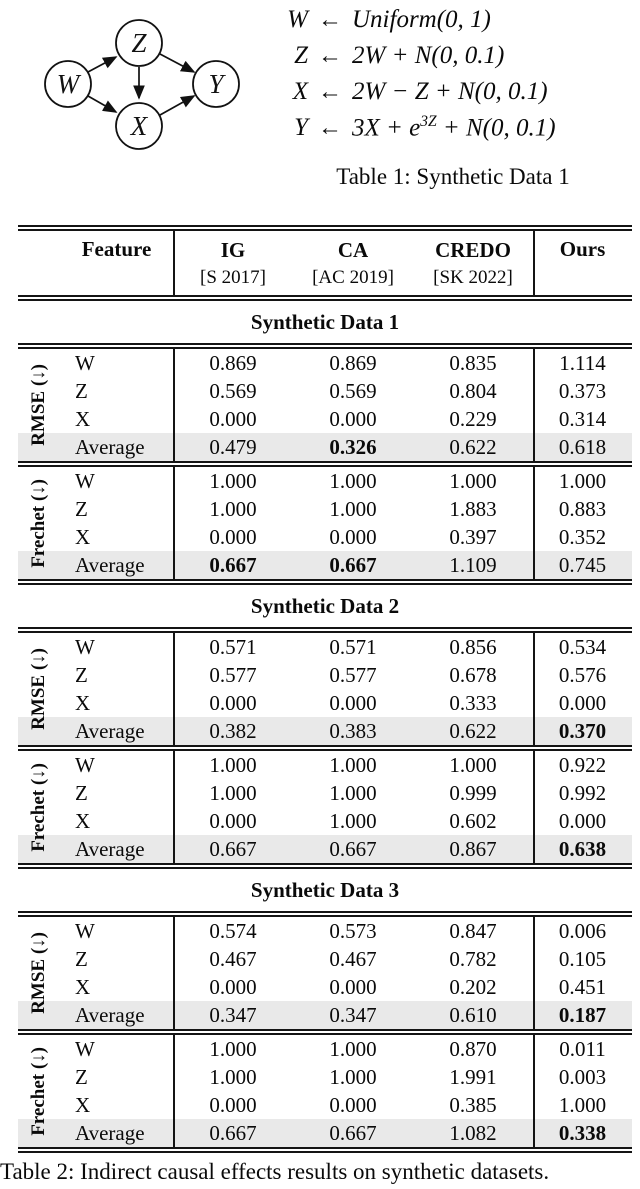 The width and height of the screenshot is (640, 1189). Describe the element at coordinates (582, 958) in the screenshot. I see `value-cell: 0.105` at that location.